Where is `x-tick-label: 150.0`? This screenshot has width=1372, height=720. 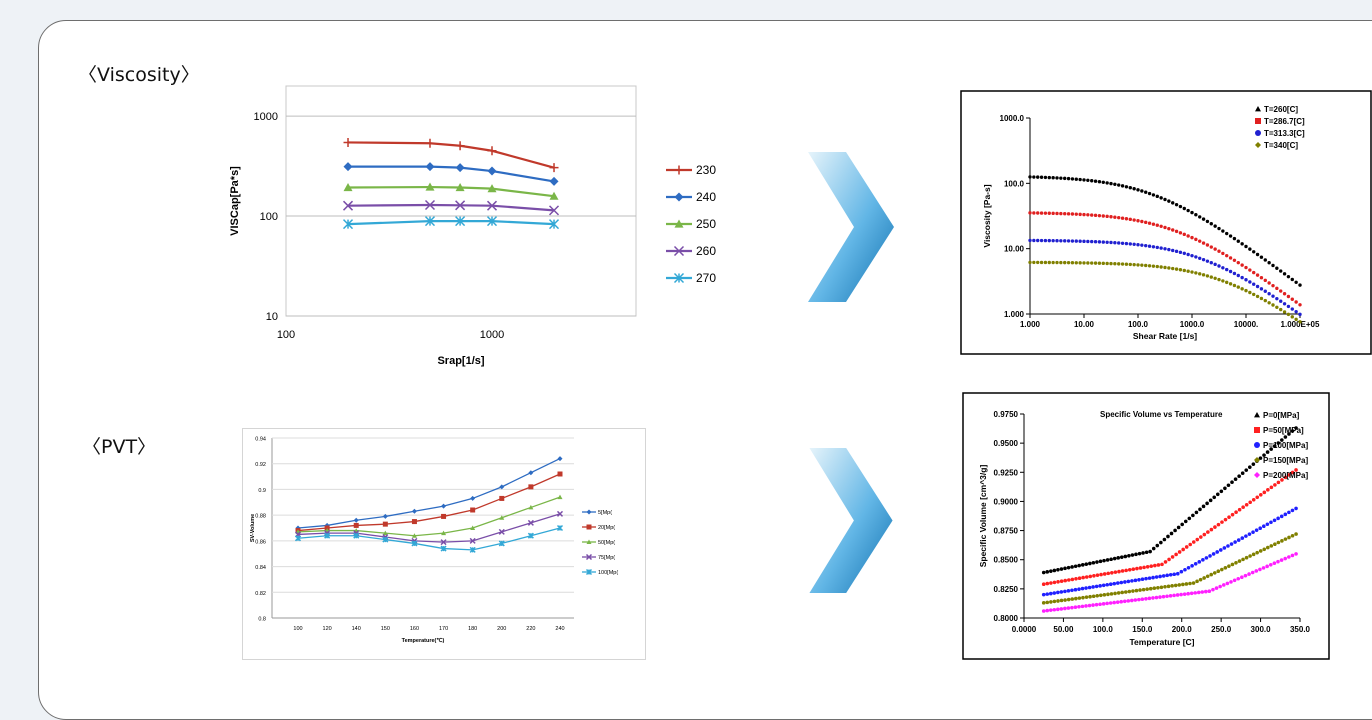 x-tick-label: 150.0 is located at coordinates (1142, 629).